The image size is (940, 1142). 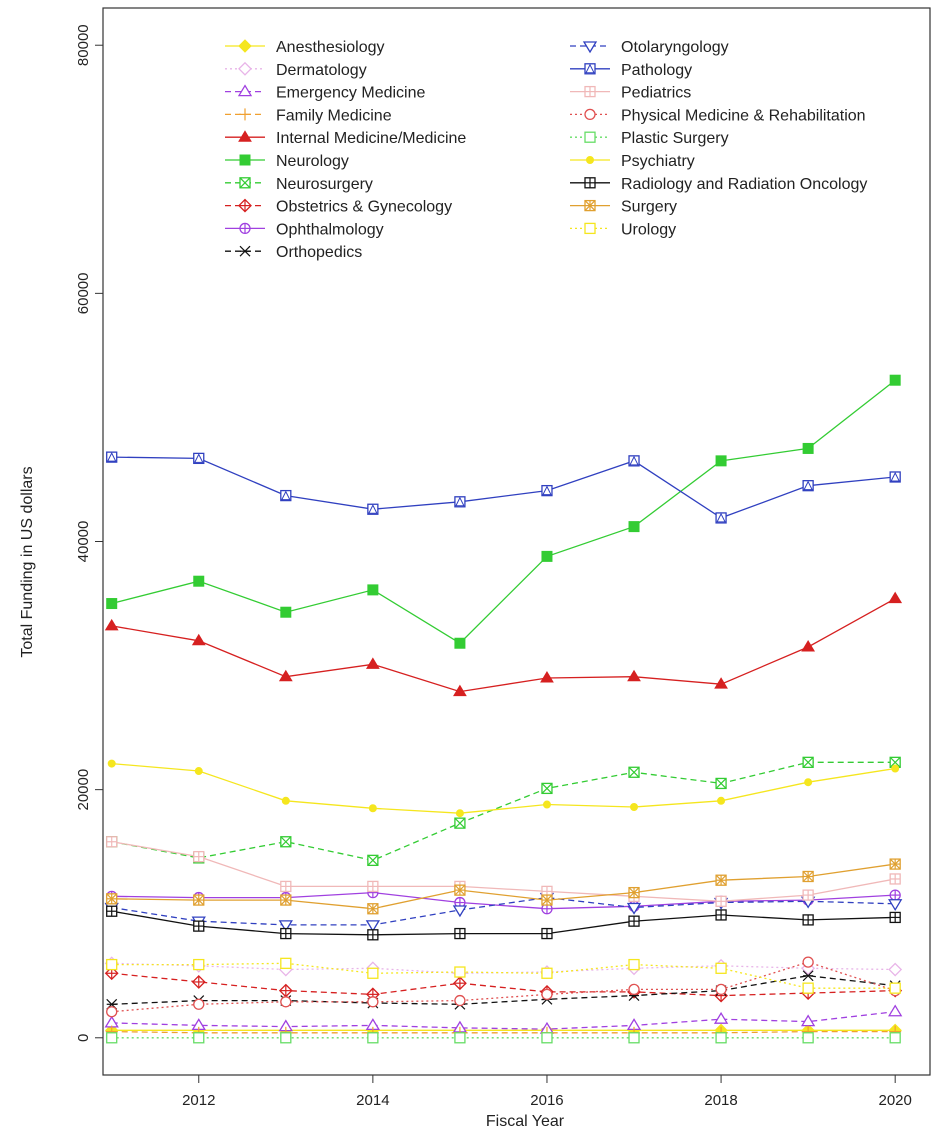 I want to click on point-ophthalmology, so click(x=895, y=895).